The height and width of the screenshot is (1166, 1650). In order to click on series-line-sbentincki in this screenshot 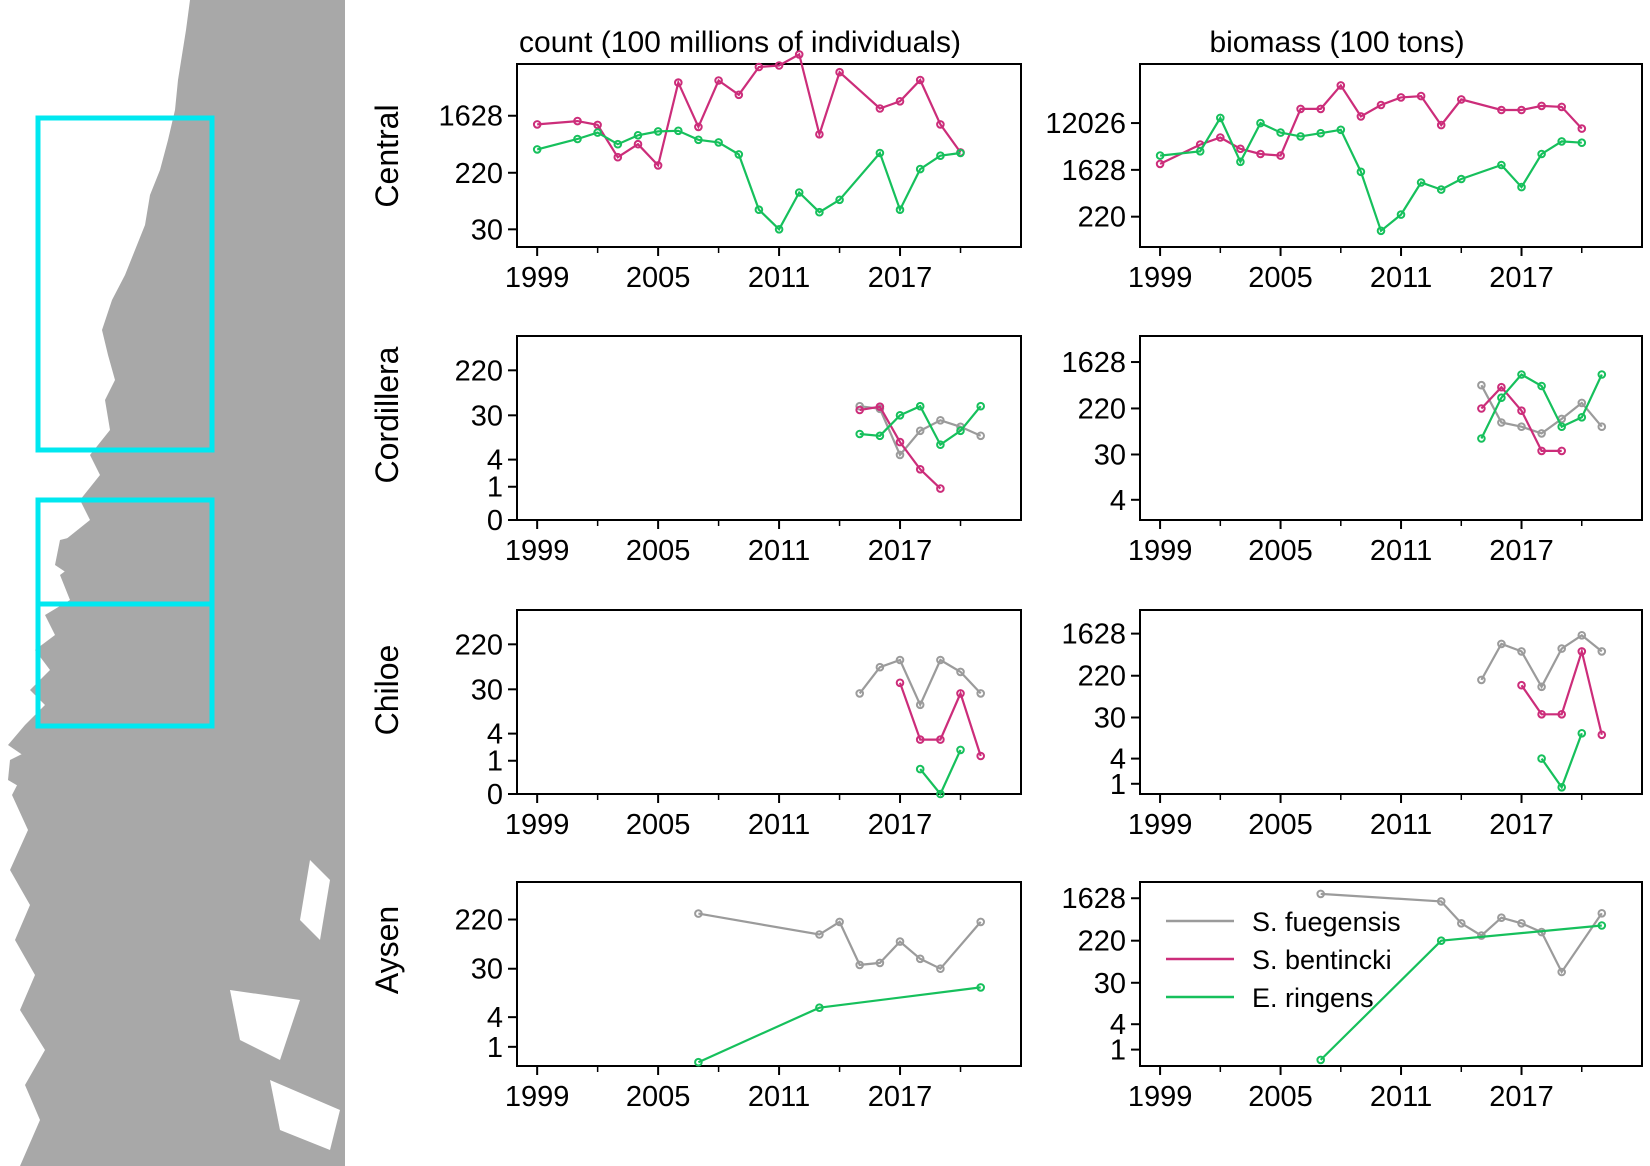, I will do `click(900, 447)`.